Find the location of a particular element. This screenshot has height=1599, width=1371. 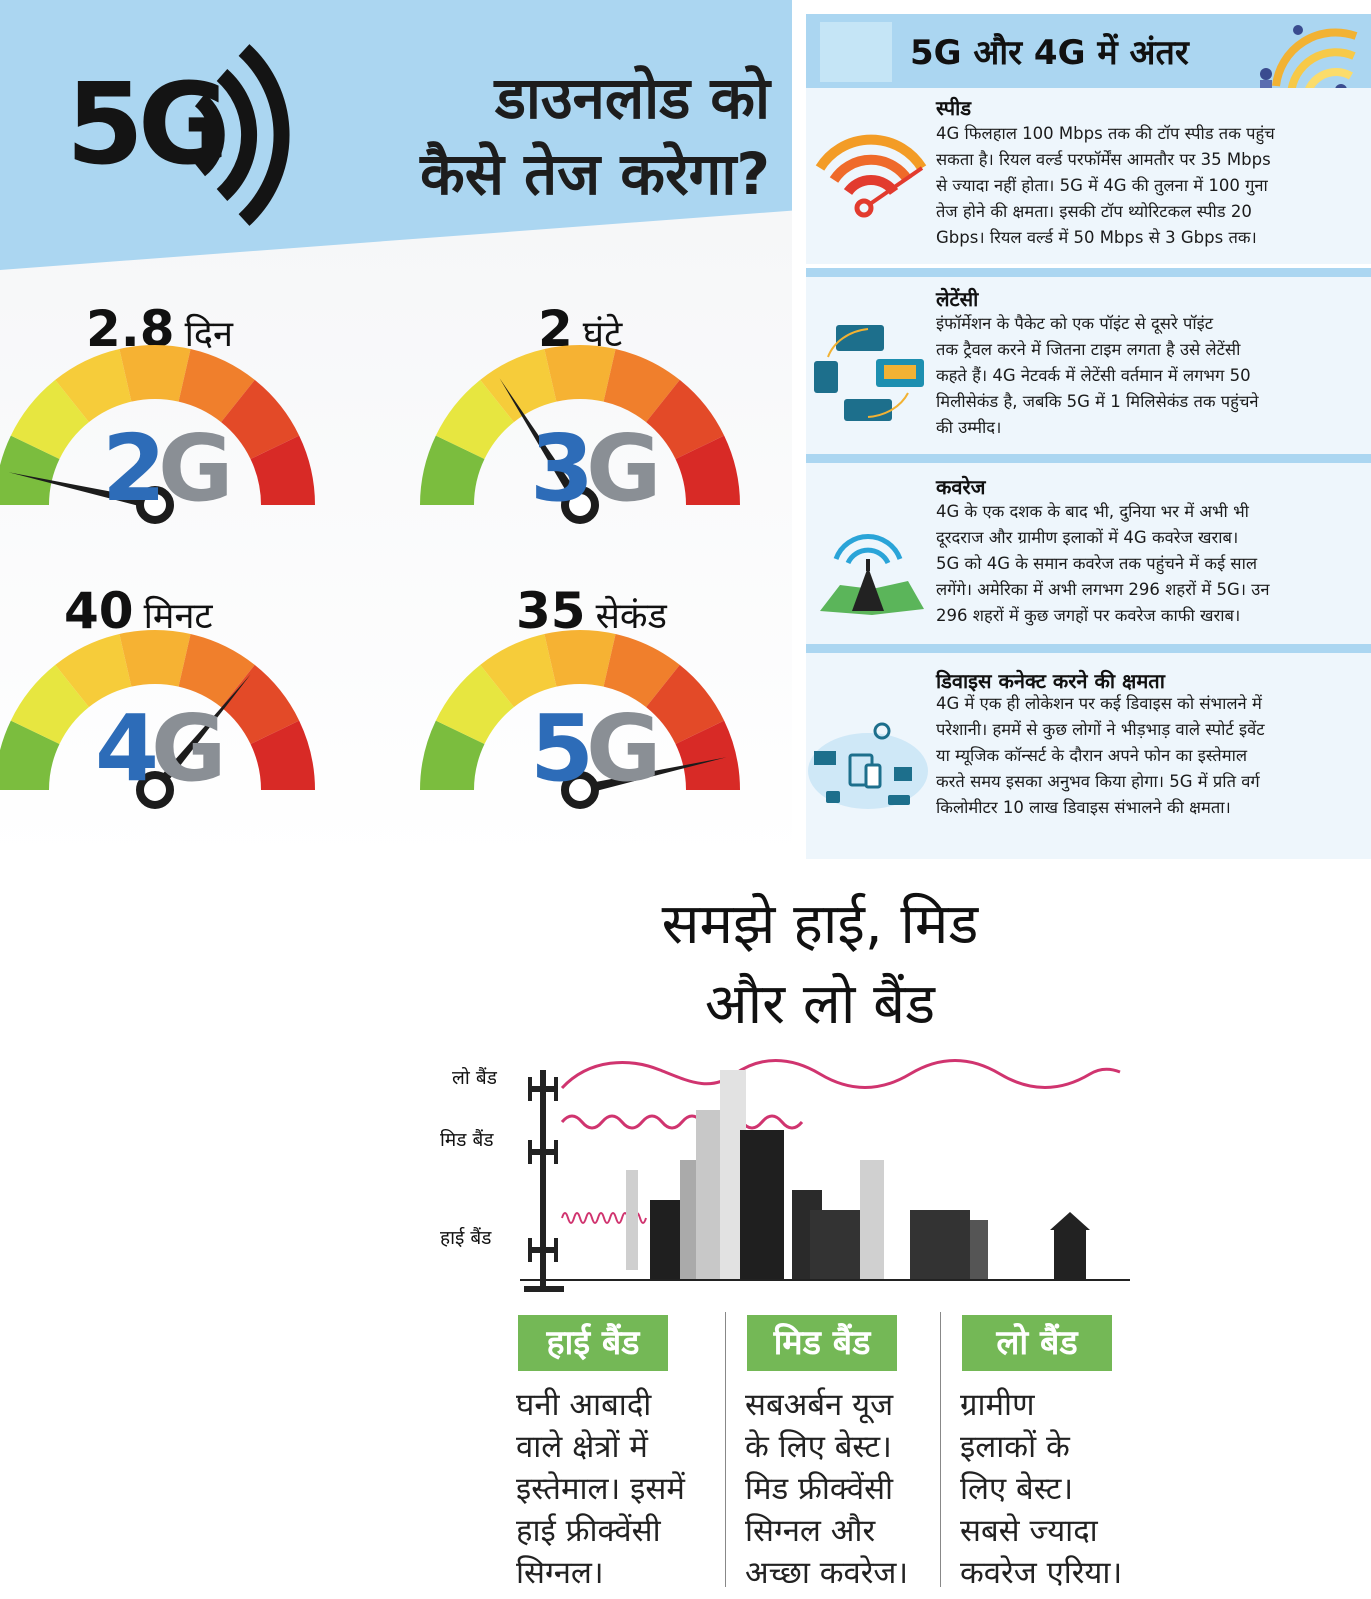

body-line: की उम्मीद। is located at coordinates (969, 427).